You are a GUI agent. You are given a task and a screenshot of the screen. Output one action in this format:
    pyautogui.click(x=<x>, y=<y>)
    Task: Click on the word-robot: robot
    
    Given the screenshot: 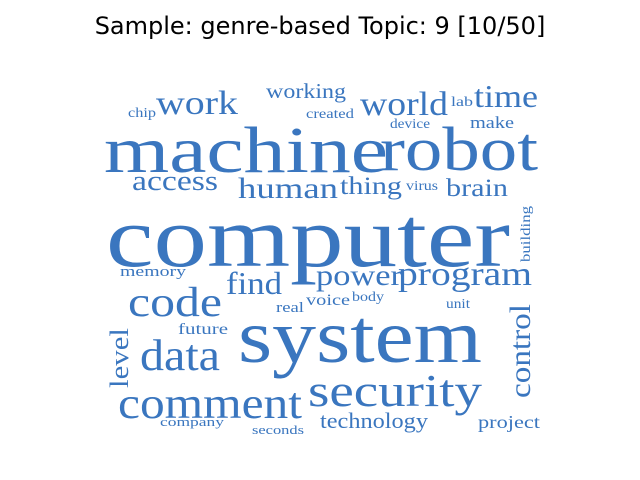 What is the action you would take?
    pyautogui.click(x=459, y=150)
    